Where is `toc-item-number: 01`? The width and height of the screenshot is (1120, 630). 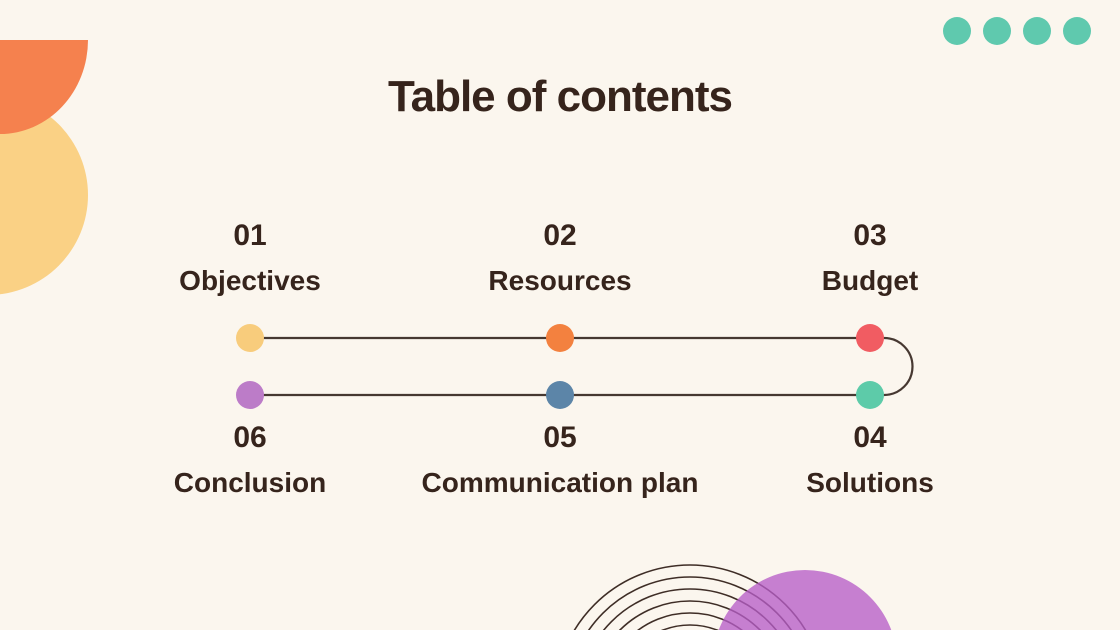 toc-item-number: 01 is located at coordinates (250, 235).